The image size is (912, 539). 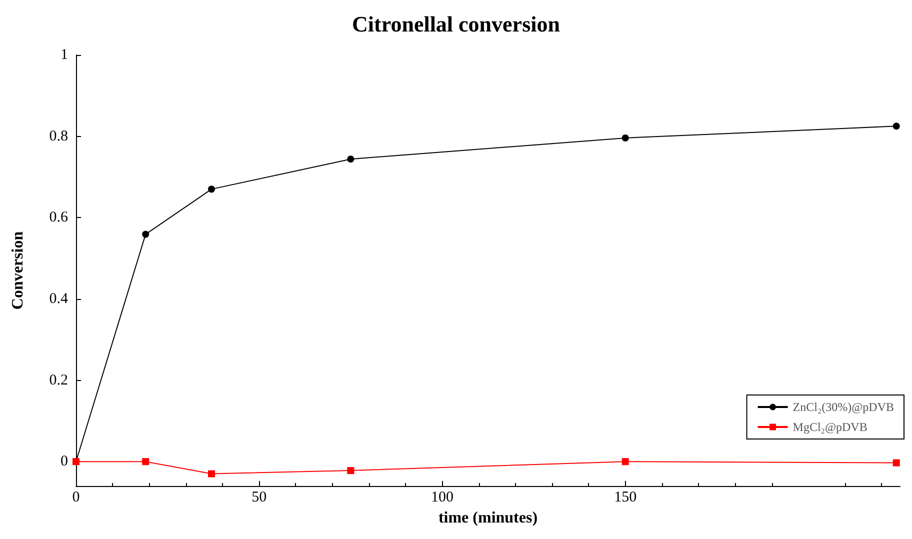 I want to click on x-axis-title: time (minutes), so click(x=488, y=517).